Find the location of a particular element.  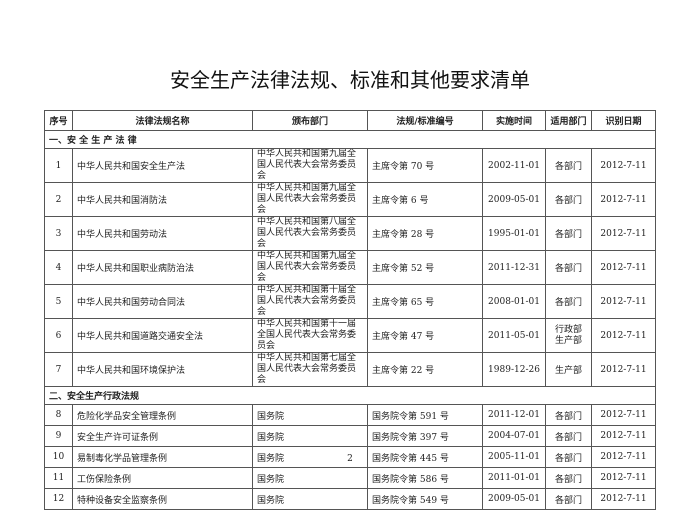

regulation-code: 主席令第 6 号 is located at coordinates (425, 199).